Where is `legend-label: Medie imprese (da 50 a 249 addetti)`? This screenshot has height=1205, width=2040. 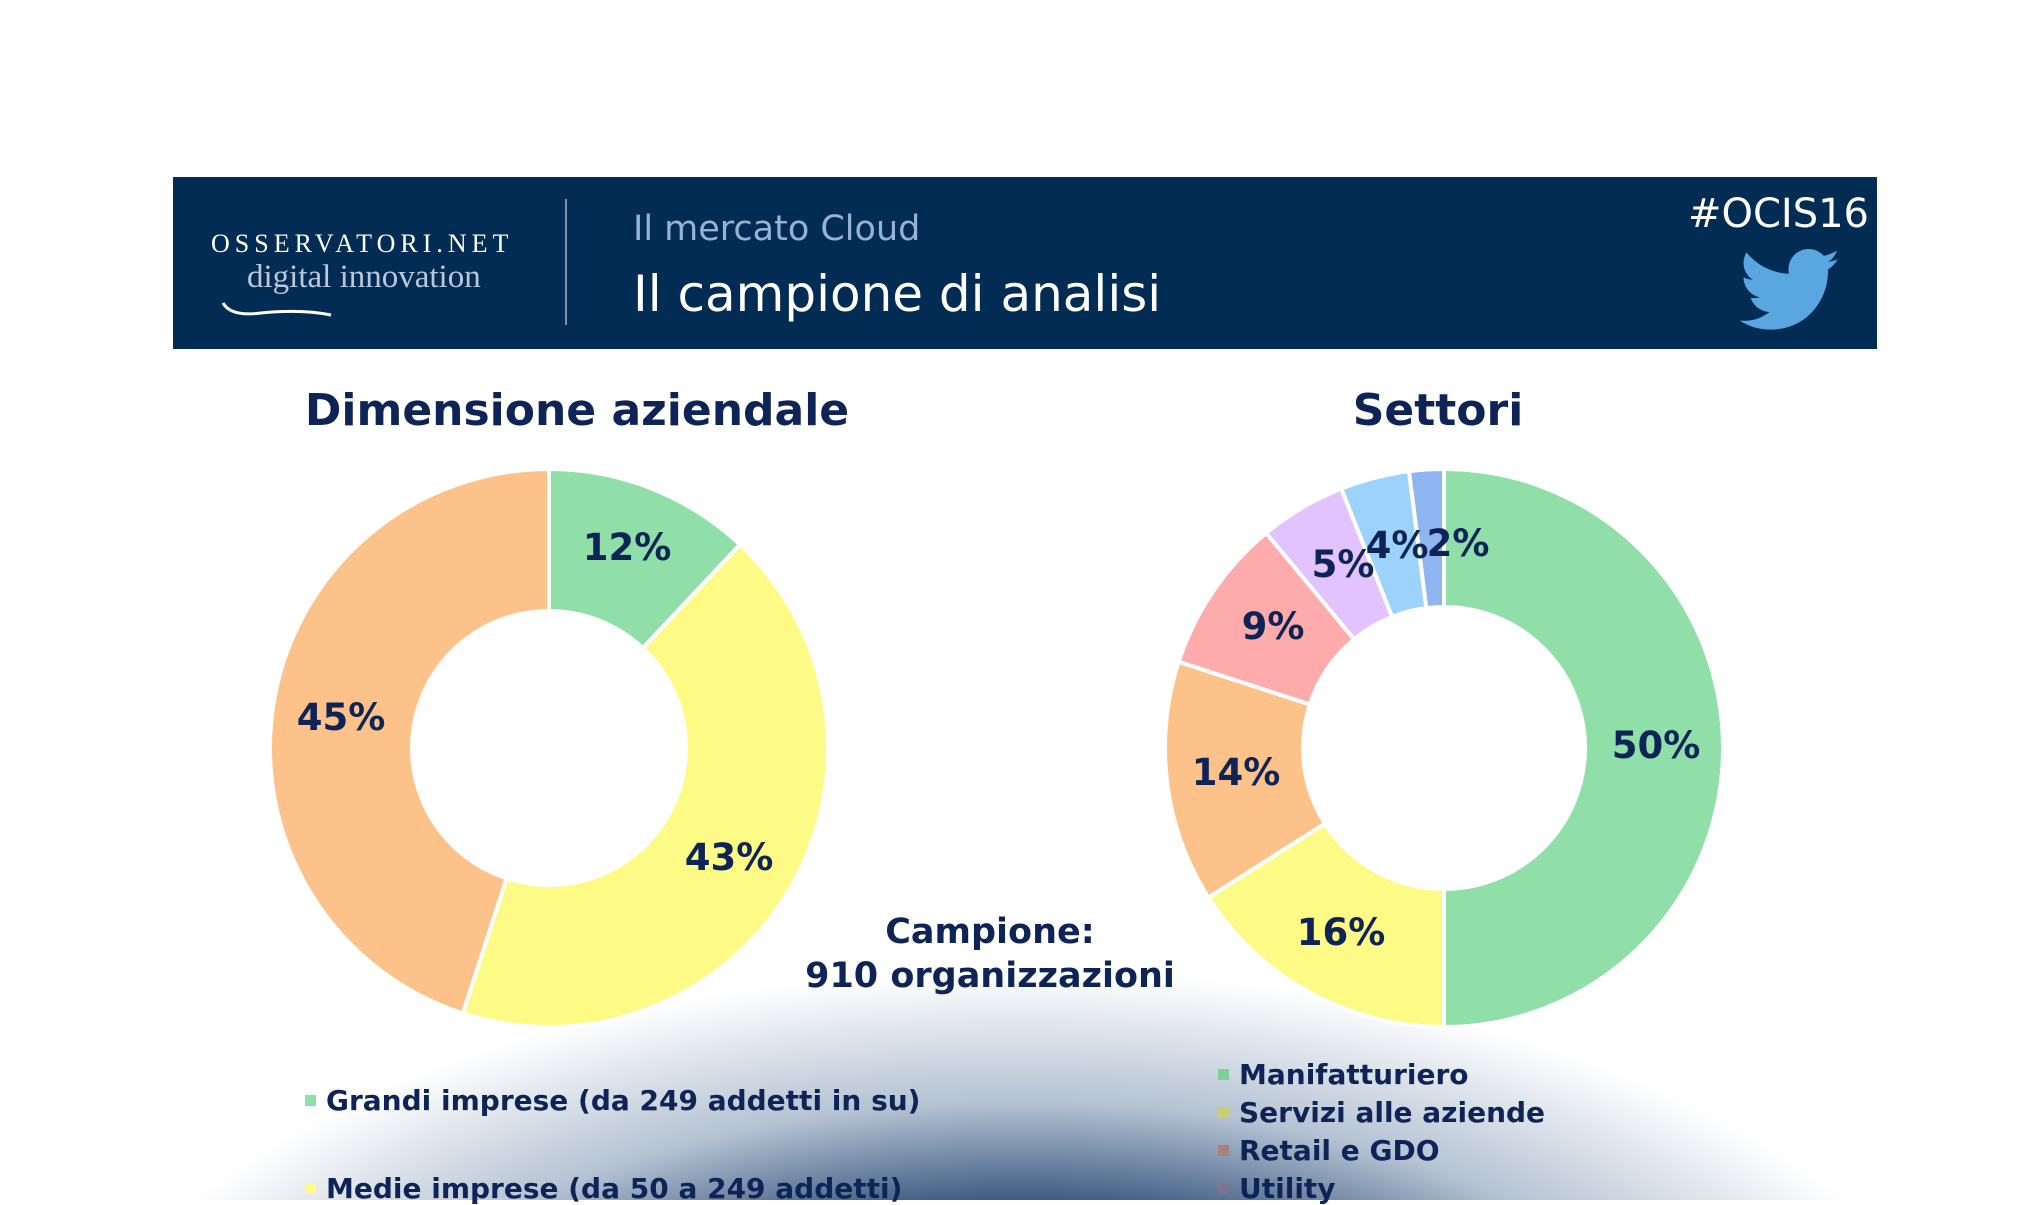 legend-label: Medie imprese (da 50 a 249 addetti) is located at coordinates (614, 1188).